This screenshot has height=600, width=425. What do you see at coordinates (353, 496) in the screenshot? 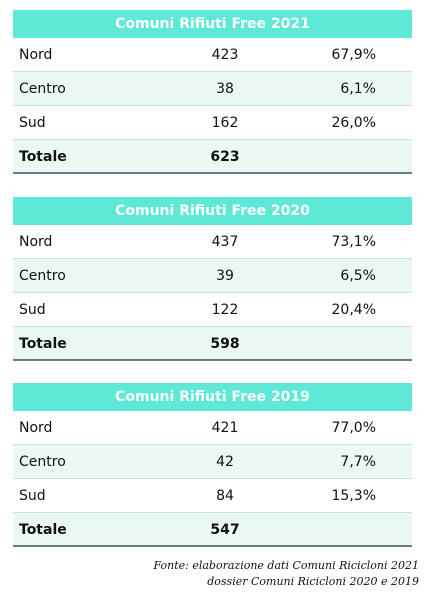
I see `percentage-cell: 15,3%` at bounding box center [353, 496].